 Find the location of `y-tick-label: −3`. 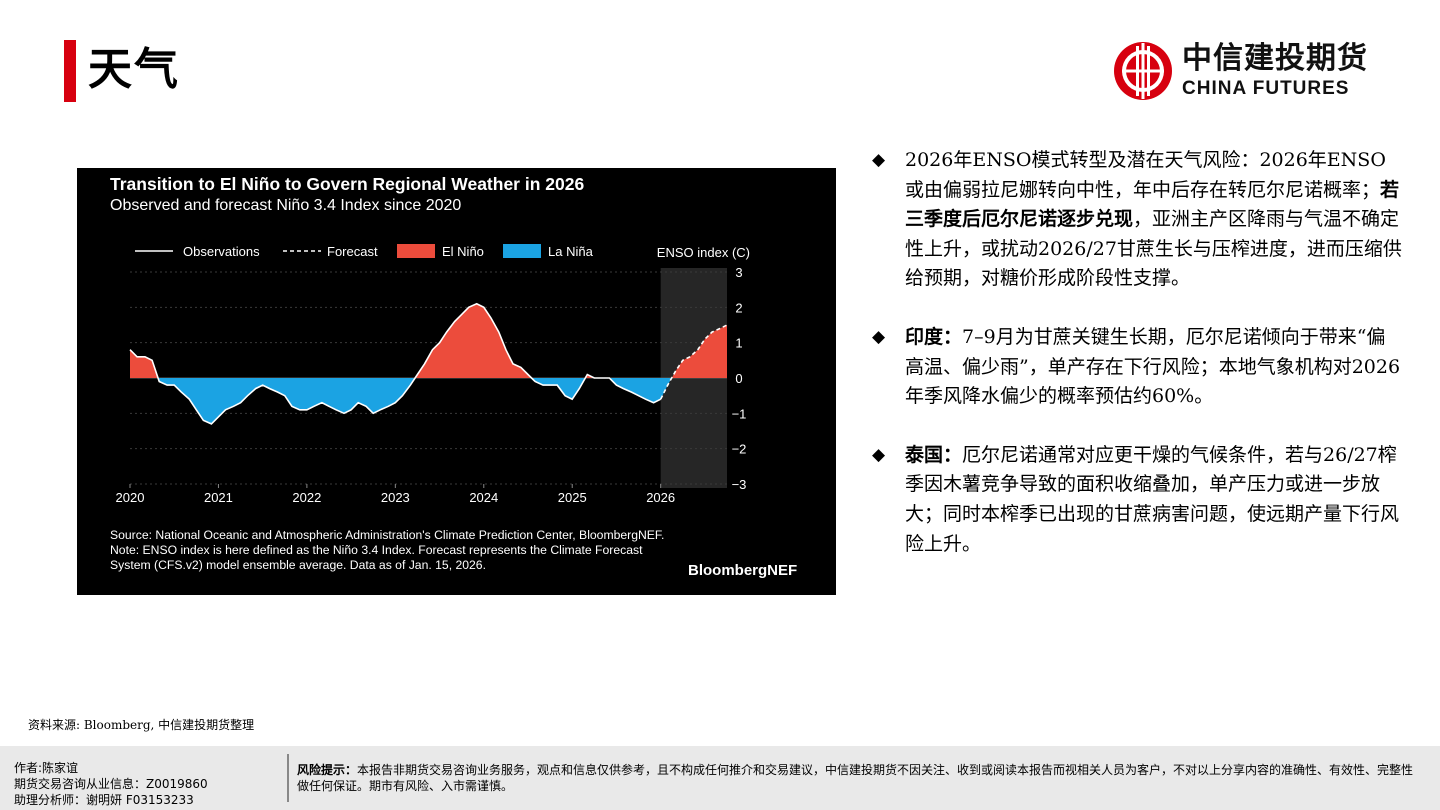

y-tick-label: −3 is located at coordinates (739, 484).